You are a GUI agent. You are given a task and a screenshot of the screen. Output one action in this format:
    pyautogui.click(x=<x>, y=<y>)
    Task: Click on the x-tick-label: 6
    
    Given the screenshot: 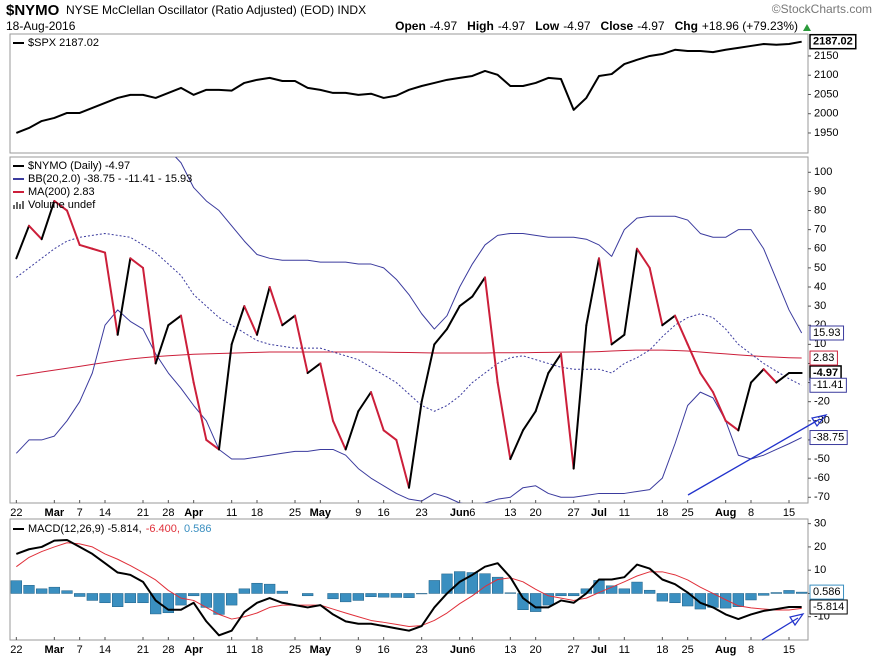 What is the action you would take?
    pyautogui.click(x=472, y=650)
    